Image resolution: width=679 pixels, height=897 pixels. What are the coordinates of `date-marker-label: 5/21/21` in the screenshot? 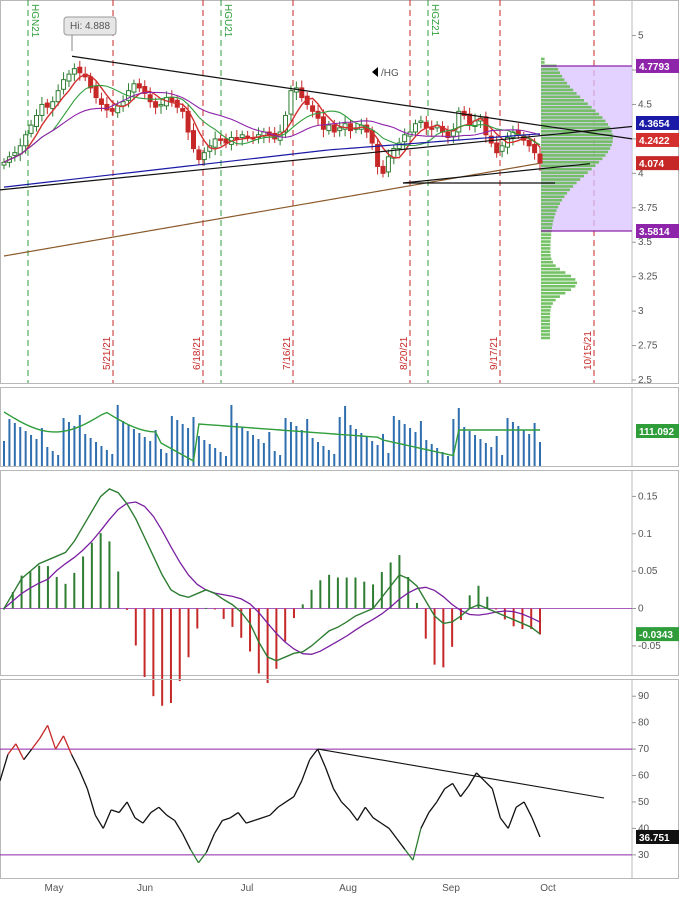 It's located at (107, 353).